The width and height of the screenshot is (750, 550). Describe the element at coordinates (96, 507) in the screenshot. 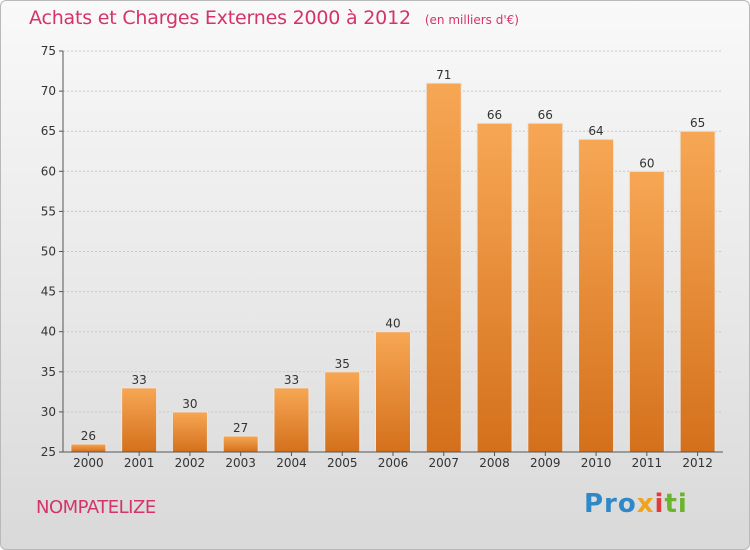

I see `location-name: NOMPATELIZE` at that location.